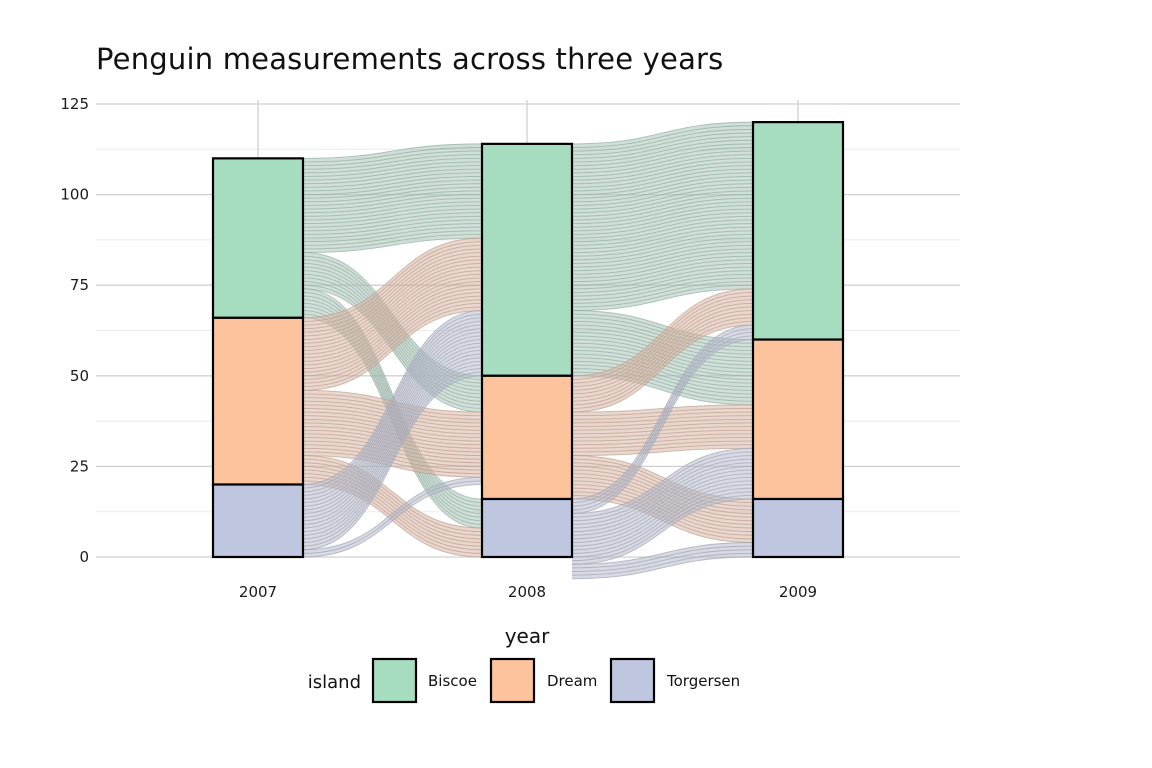 This screenshot has width=1152, height=768. What do you see at coordinates (703, 681) in the screenshot?
I see `legend-label: Torgersen` at bounding box center [703, 681].